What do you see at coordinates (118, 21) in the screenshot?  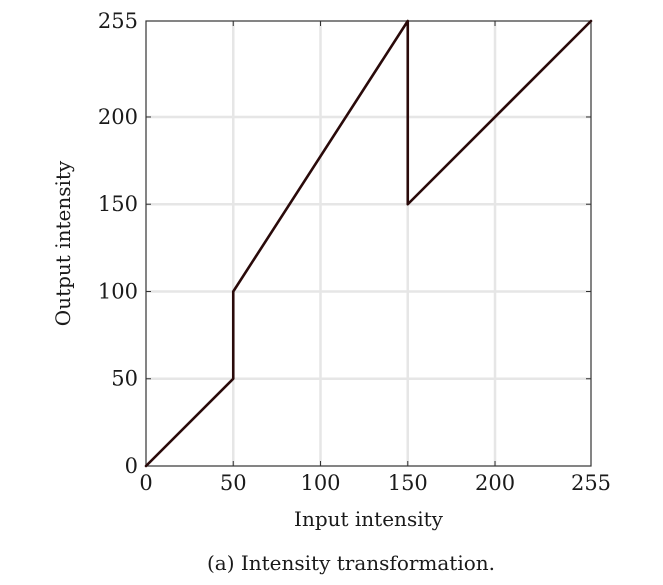 I see `y-tick-label: 255` at bounding box center [118, 21].